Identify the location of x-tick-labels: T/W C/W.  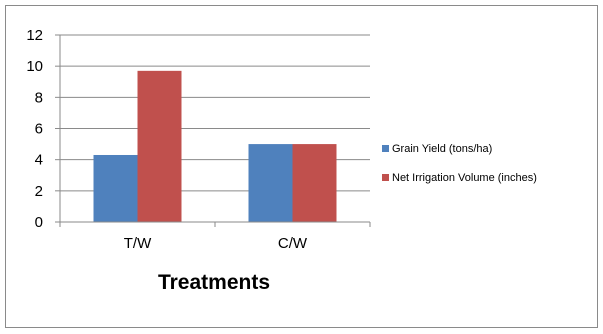
(216, 243).